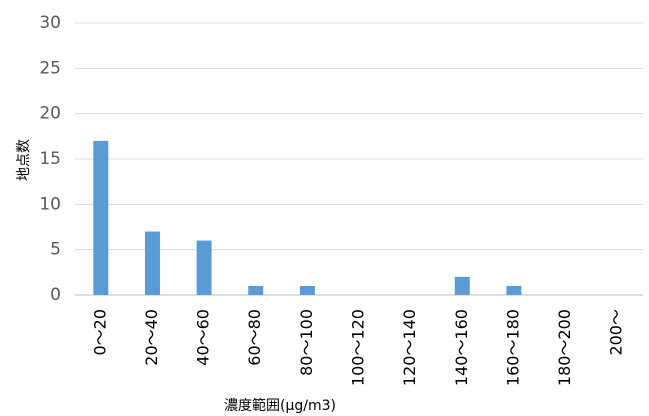 The width and height of the screenshot is (649, 416). What do you see at coordinates (50, 68) in the screenshot?
I see `y-tick-label: 25` at bounding box center [50, 68].